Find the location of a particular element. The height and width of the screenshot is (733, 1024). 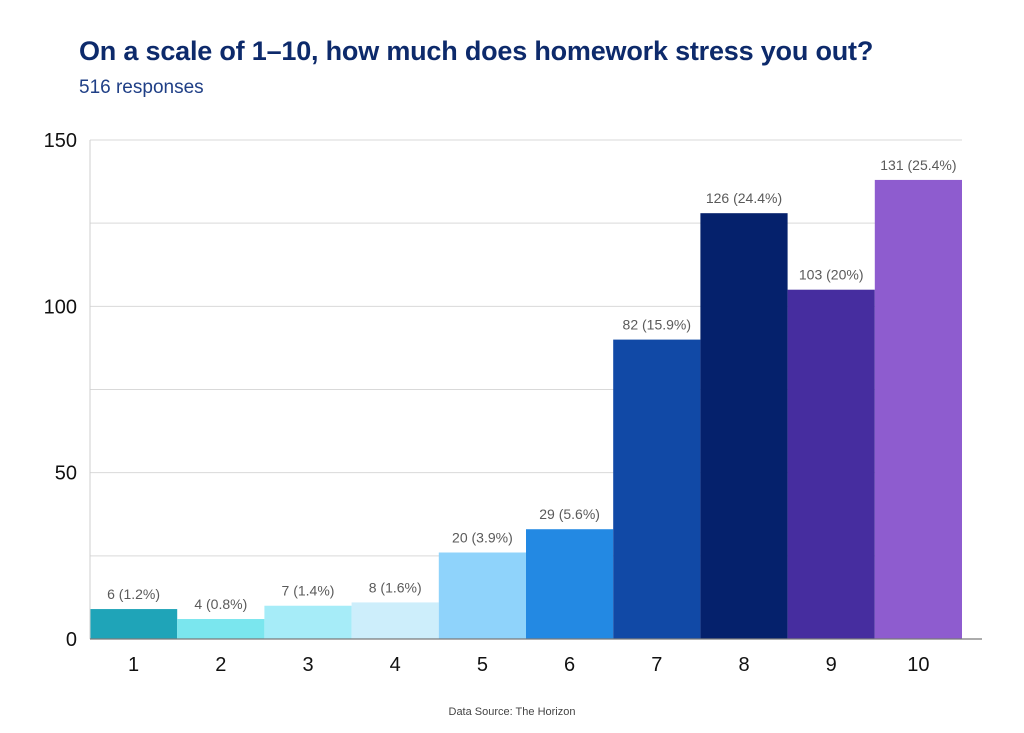

data-label: 103 (20%) is located at coordinates (831, 275).